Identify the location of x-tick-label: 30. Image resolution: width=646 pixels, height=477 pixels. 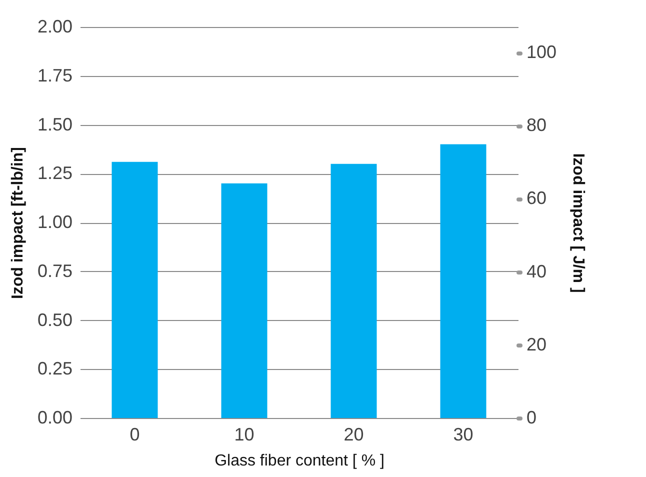
(463, 434).